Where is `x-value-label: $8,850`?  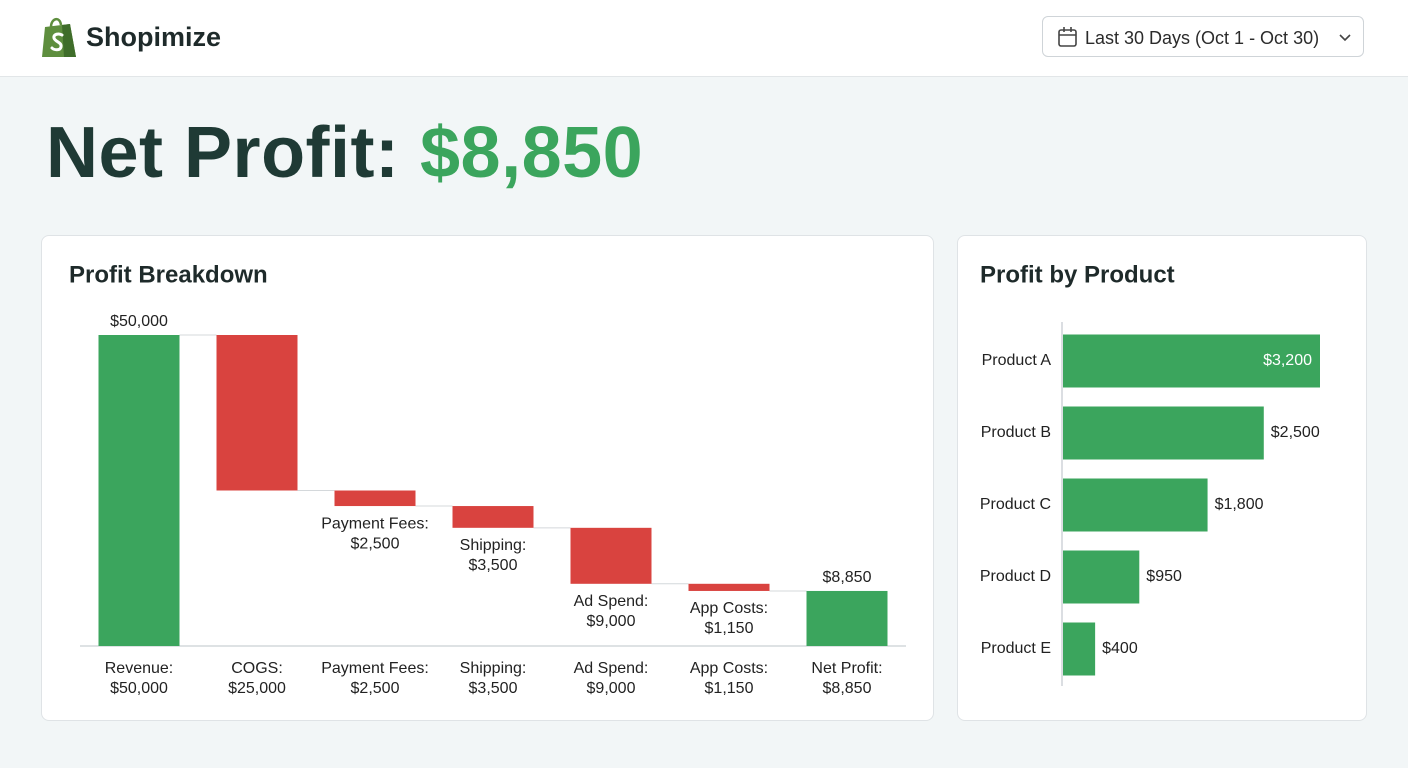 x-value-label: $8,850 is located at coordinates (847, 688).